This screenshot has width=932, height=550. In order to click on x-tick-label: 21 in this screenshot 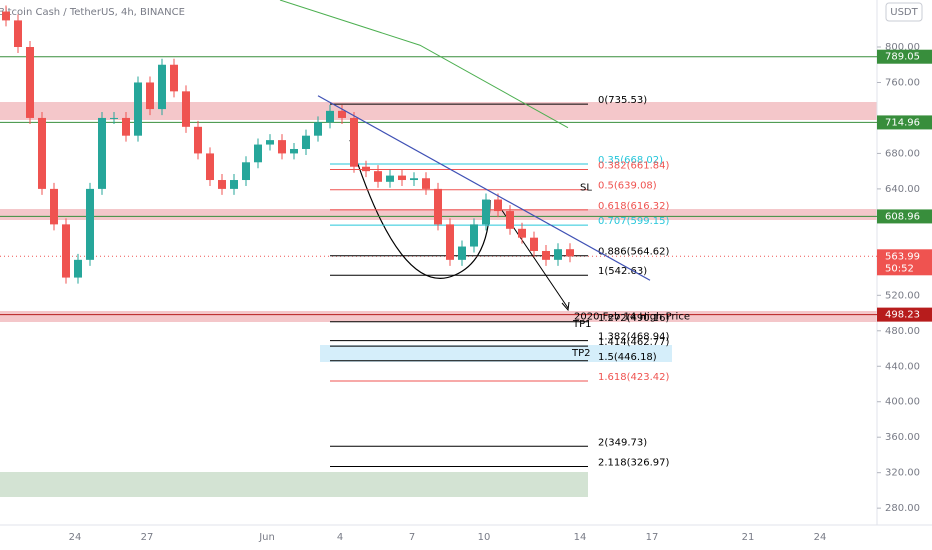, I will do `click(748, 537)`.